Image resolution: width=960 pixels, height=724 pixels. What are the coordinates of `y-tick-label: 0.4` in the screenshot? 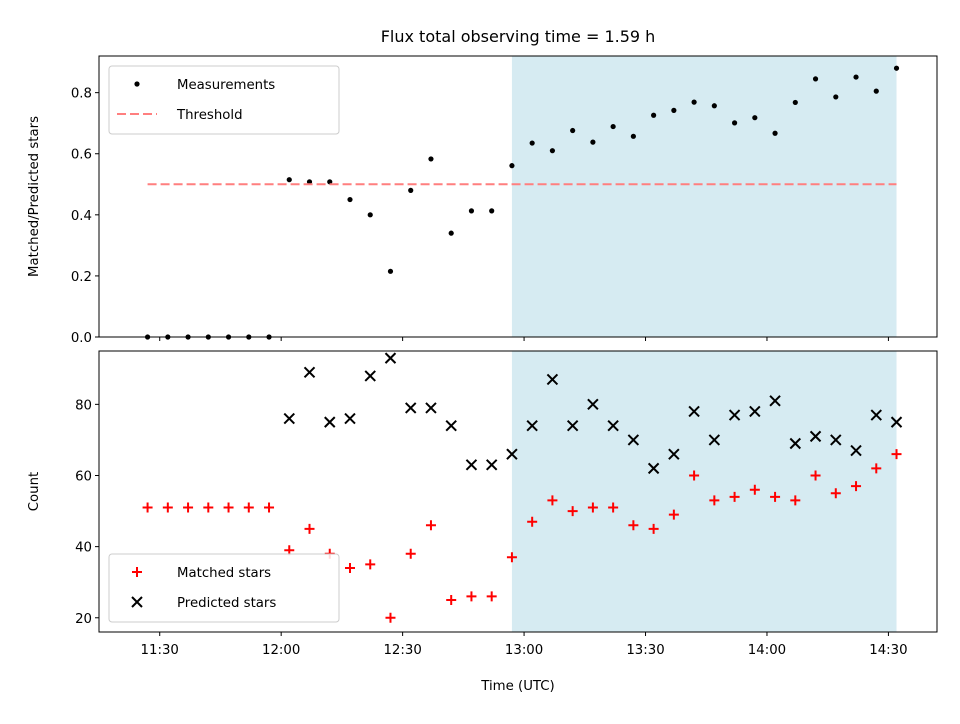 It's located at (81, 216).